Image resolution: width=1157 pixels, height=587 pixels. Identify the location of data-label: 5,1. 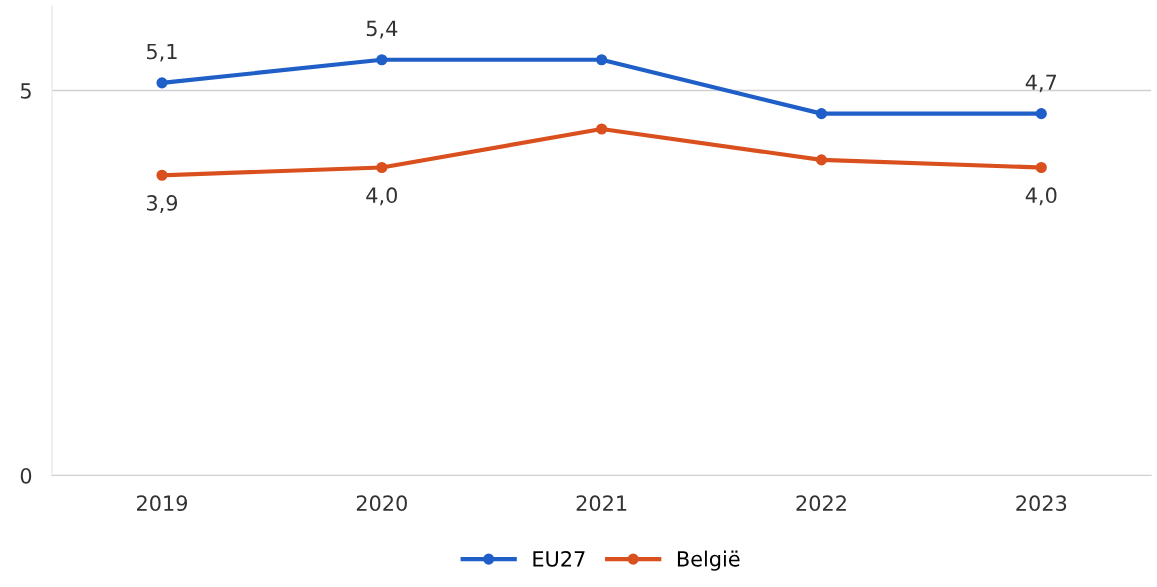
(162, 52).